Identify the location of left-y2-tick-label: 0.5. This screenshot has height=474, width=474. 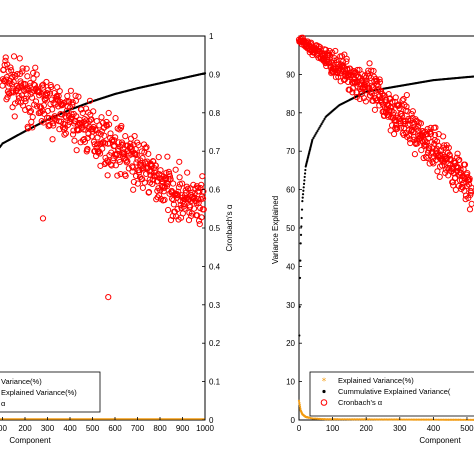
(215, 228).